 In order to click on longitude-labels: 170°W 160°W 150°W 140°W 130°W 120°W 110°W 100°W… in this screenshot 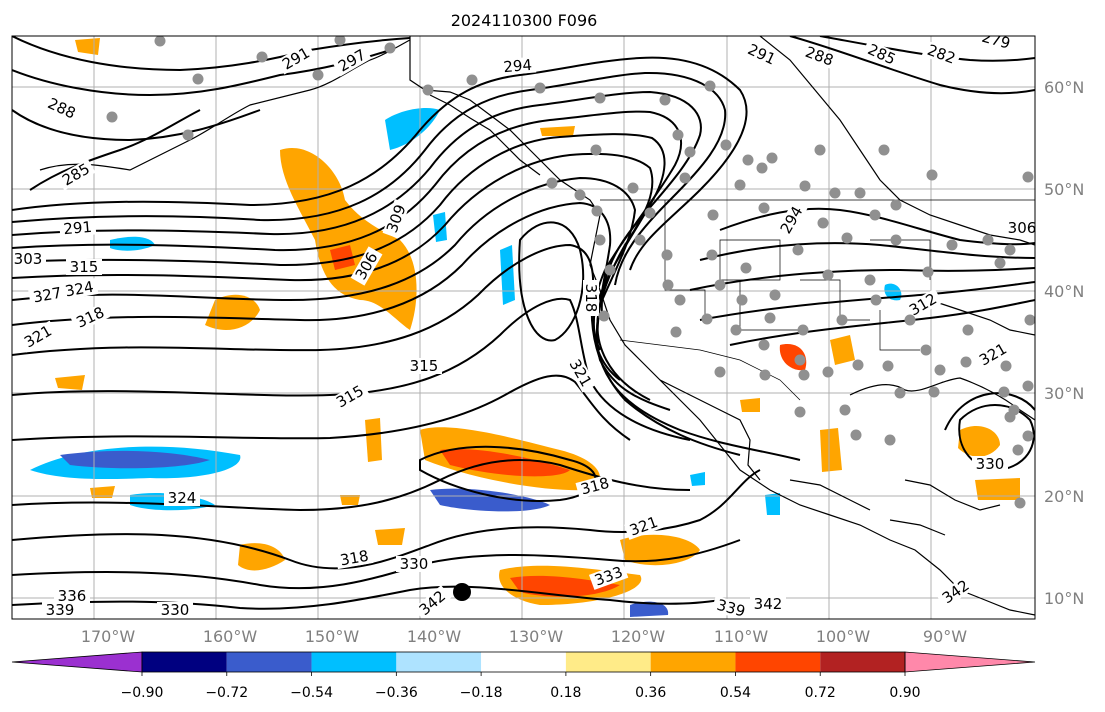, I will do `click(524, 636)`.